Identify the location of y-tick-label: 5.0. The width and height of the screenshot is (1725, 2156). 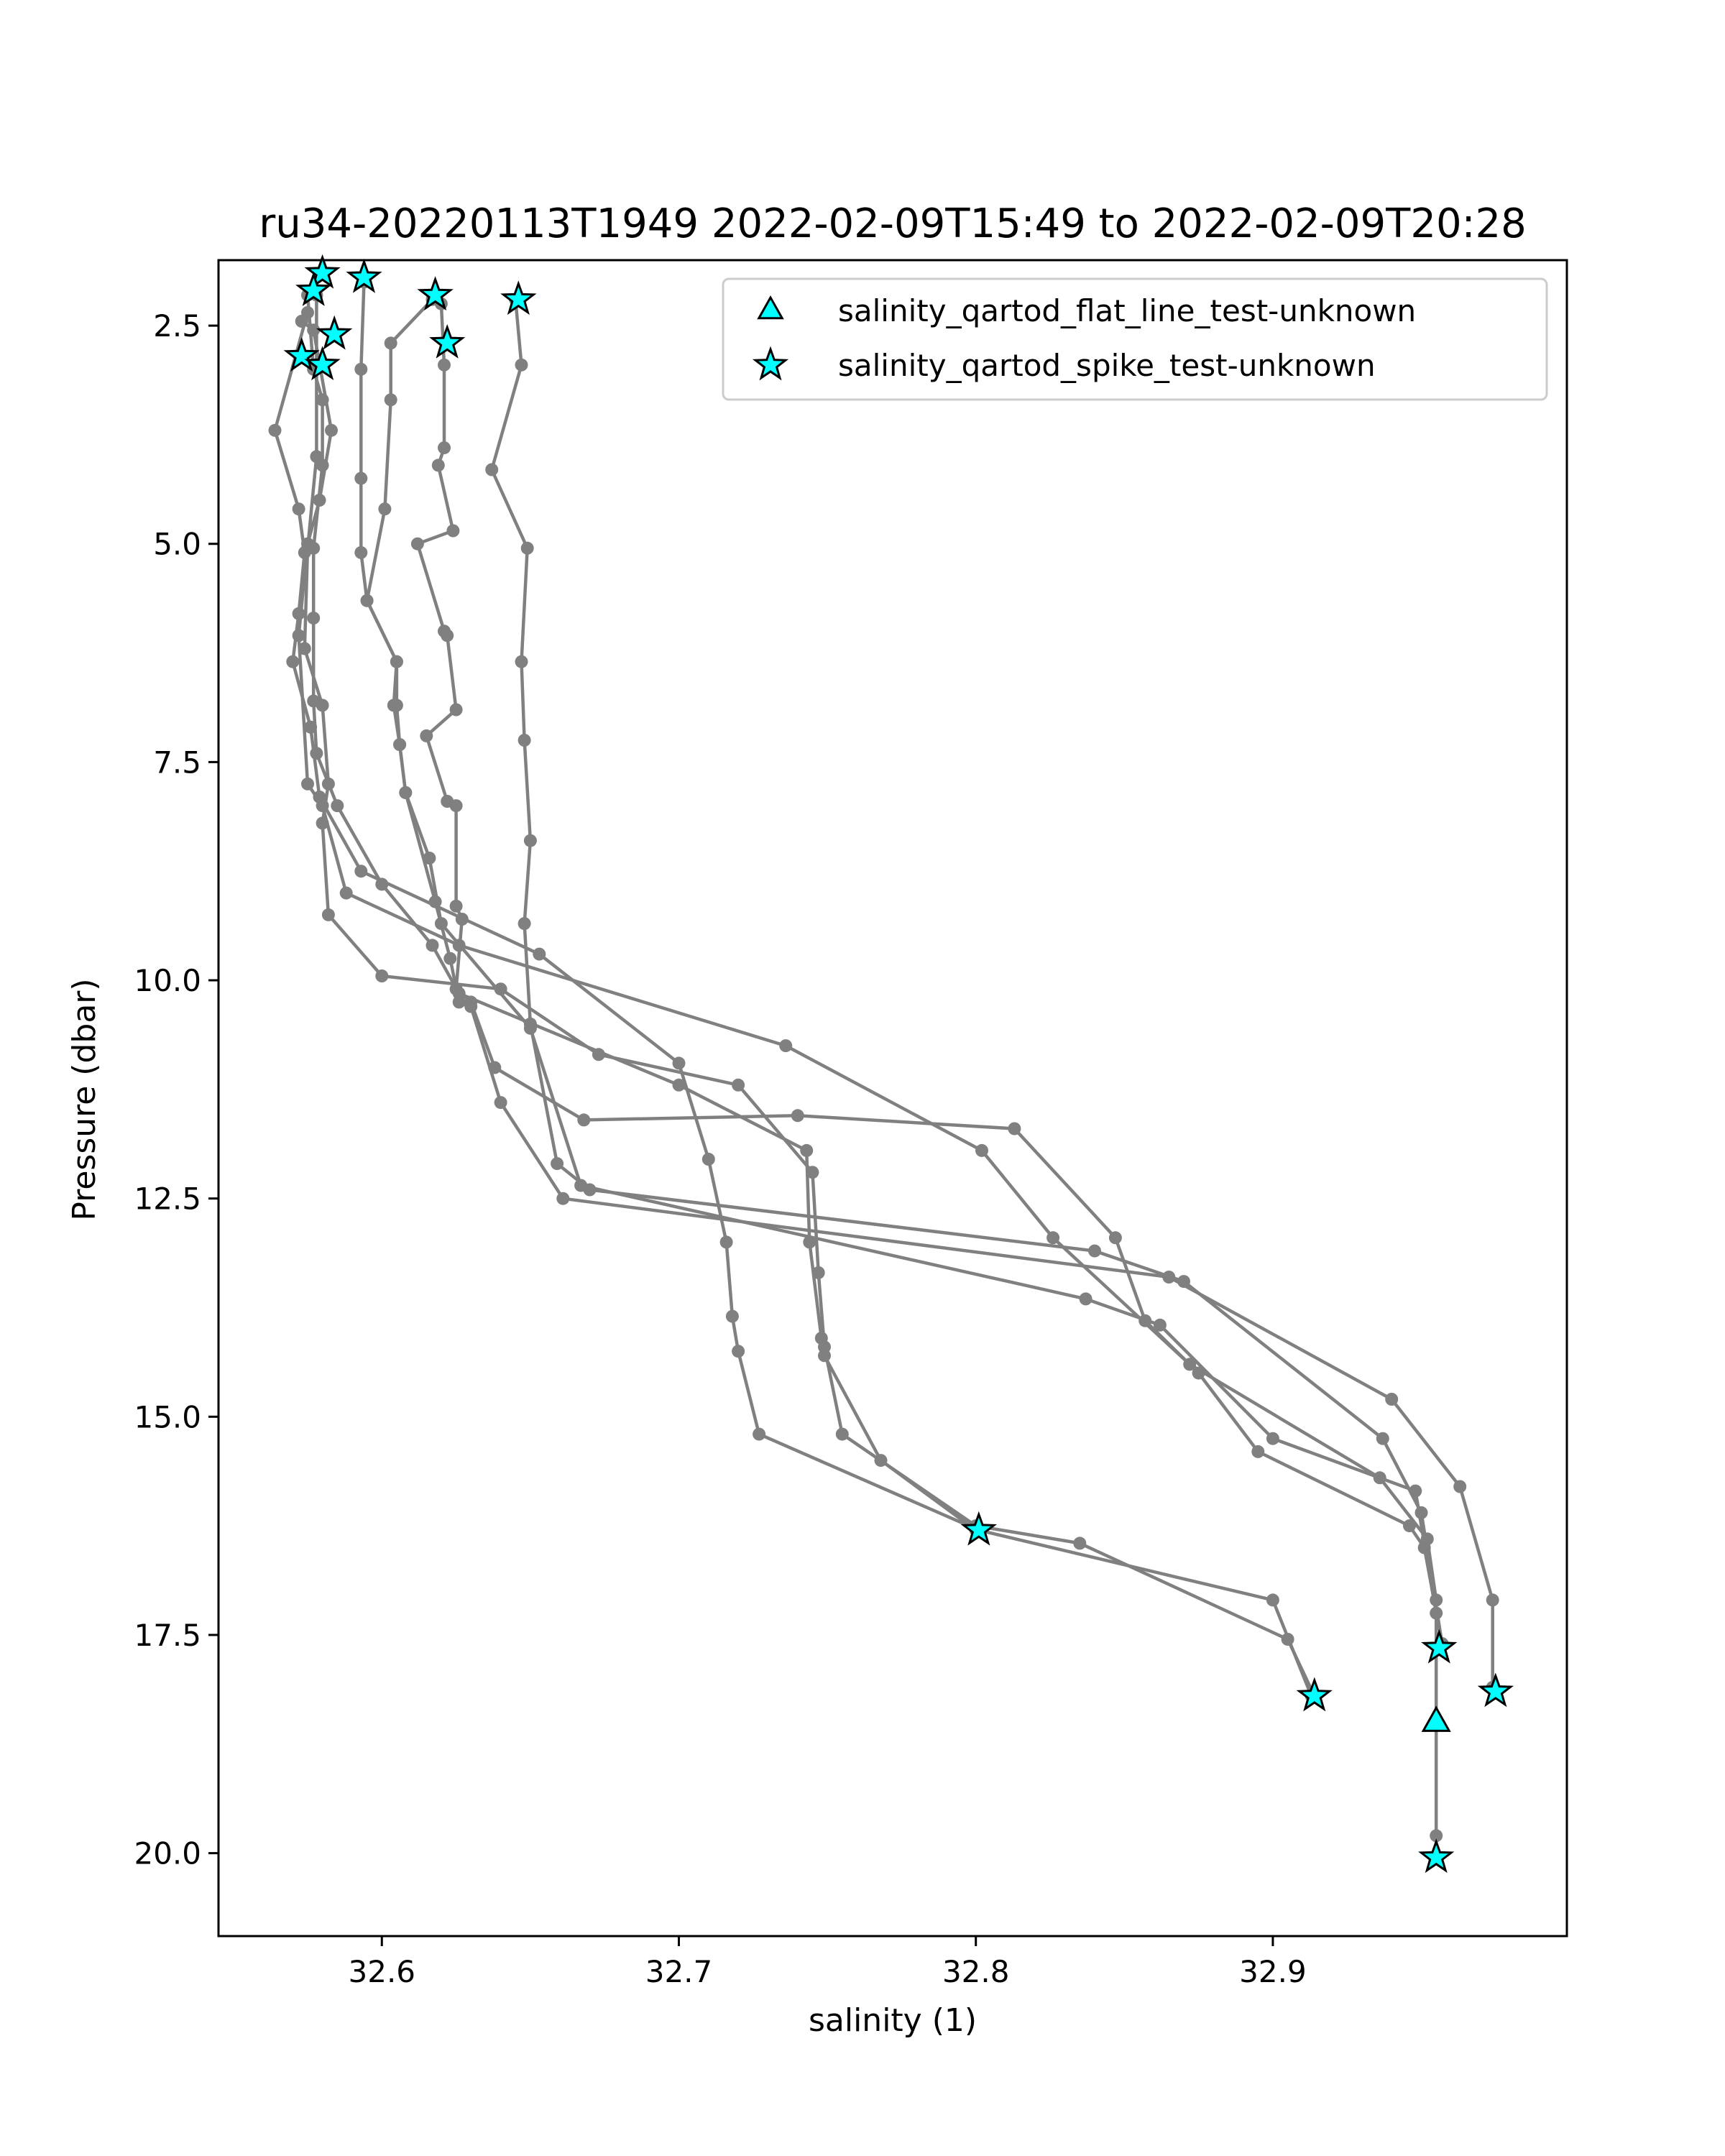
(177, 545).